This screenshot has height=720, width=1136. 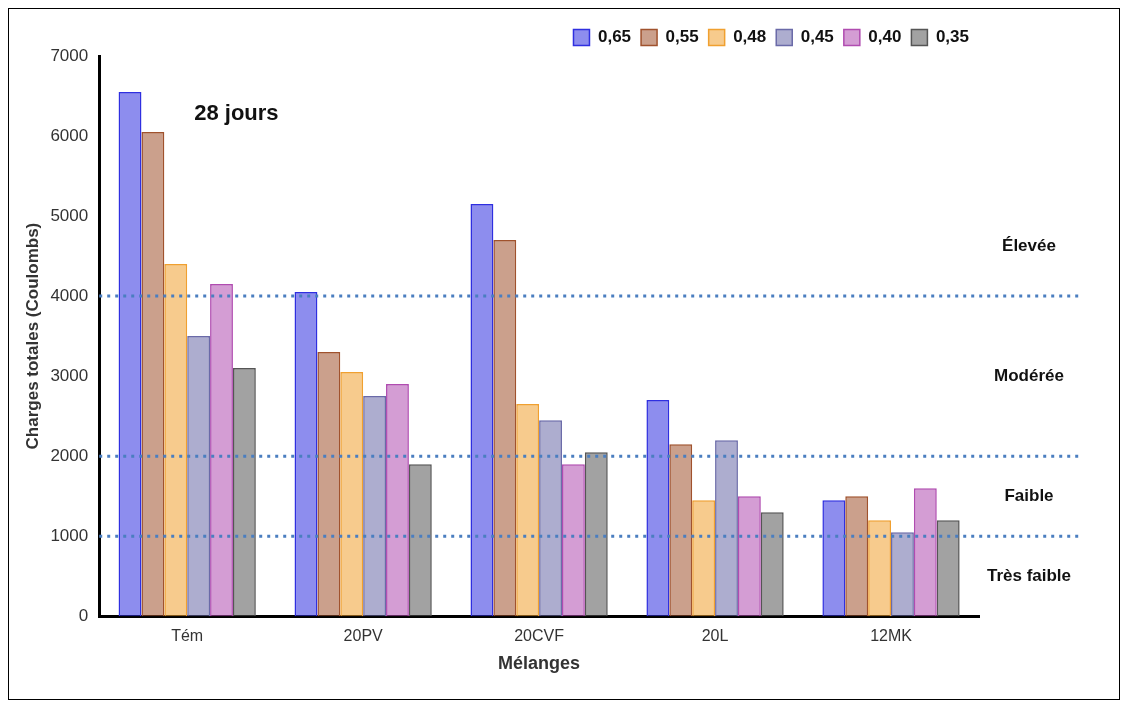 What do you see at coordinates (952, 37) in the screenshot?
I see `legend-label: 0,35` at bounding box center [952, 37].